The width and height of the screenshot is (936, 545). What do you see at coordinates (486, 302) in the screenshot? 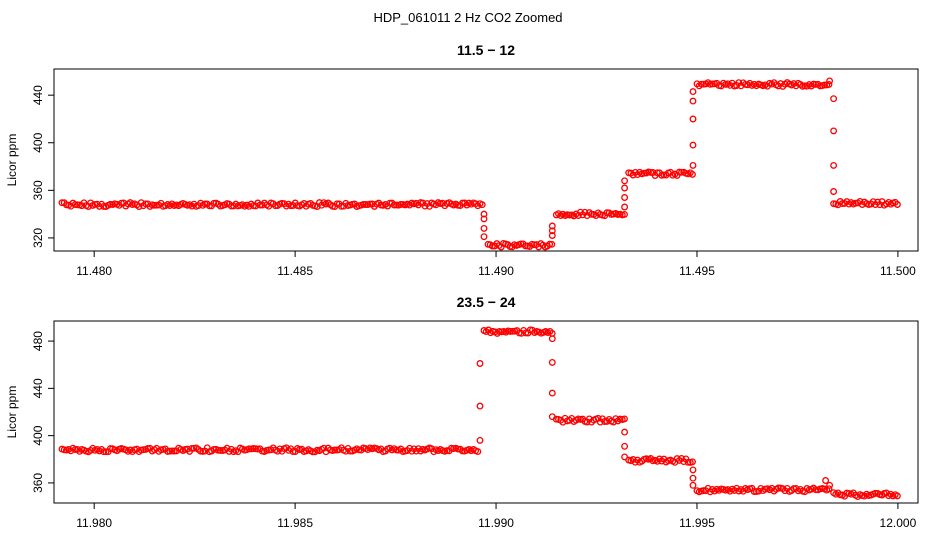
I see `panel-title: 23.5 − 24` at bounding box center [486, 302].